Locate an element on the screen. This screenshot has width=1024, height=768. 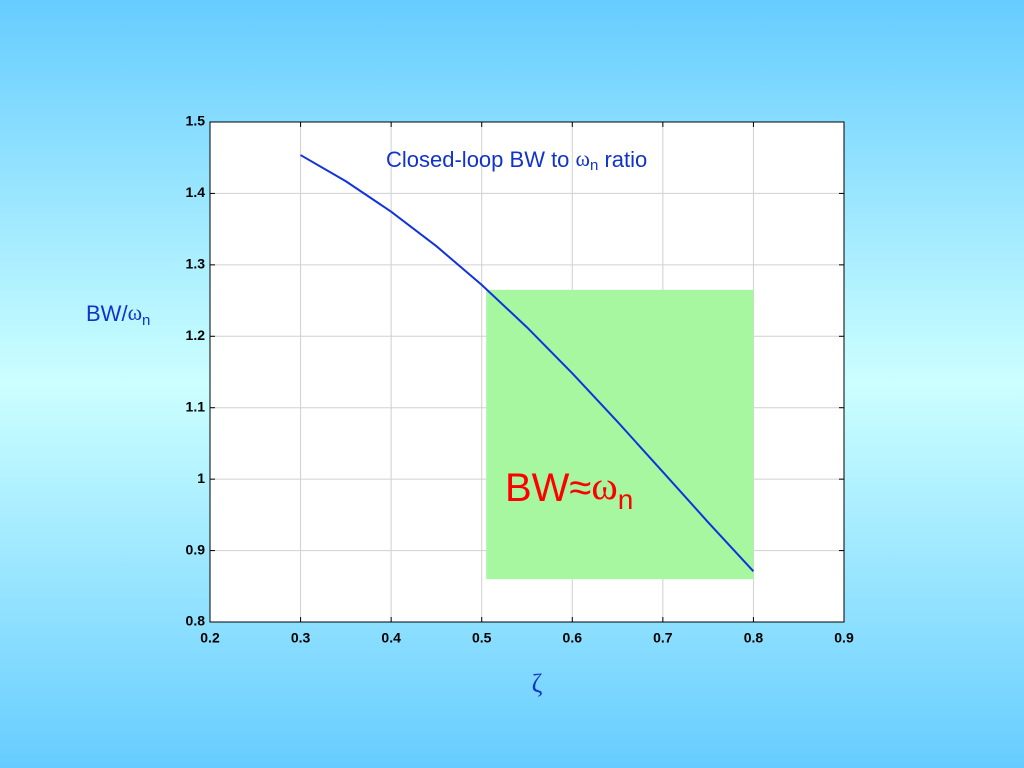
title-text: Closed-loop BW to is located at coordinates (481, 159).